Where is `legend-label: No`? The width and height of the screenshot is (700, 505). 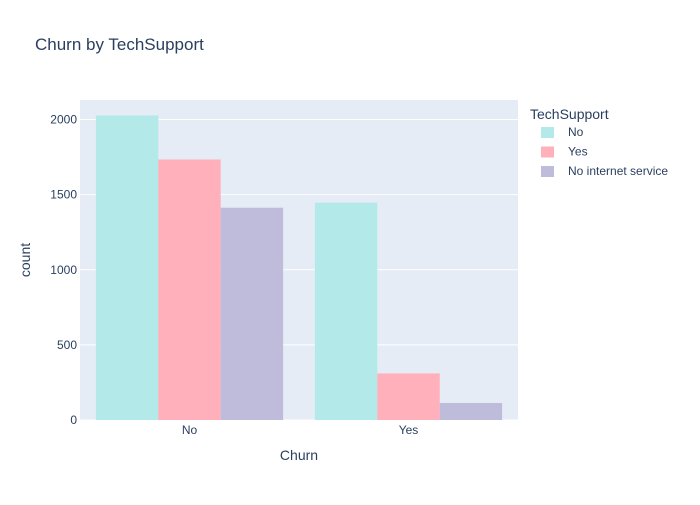 legend-label: No is located at coordinates (576, 132).